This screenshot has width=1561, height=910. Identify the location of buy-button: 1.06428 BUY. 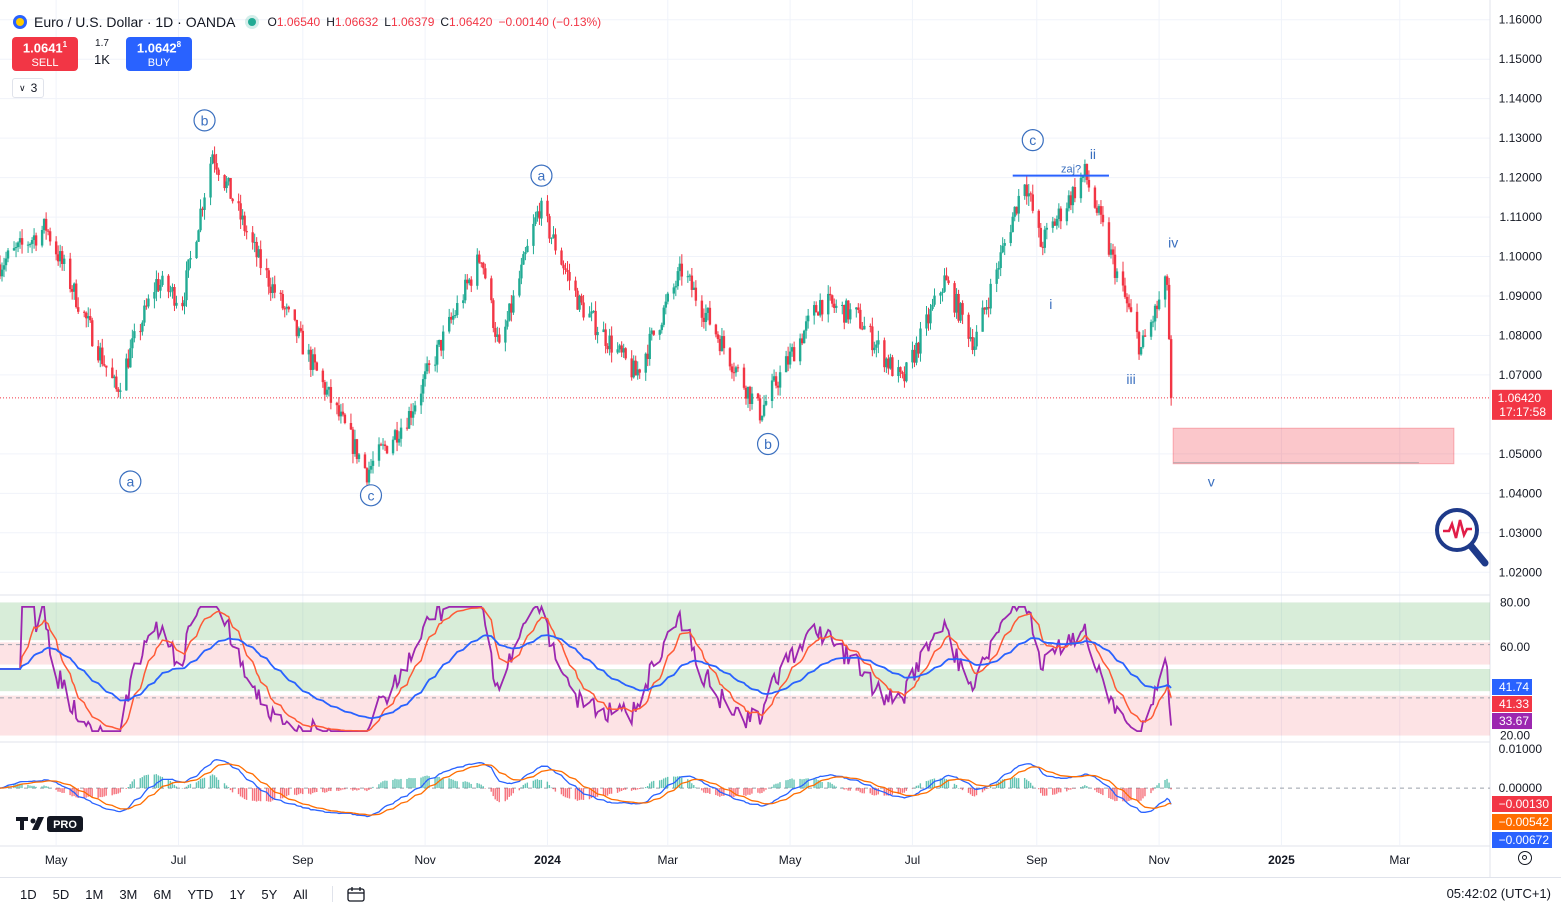
(159, 54).